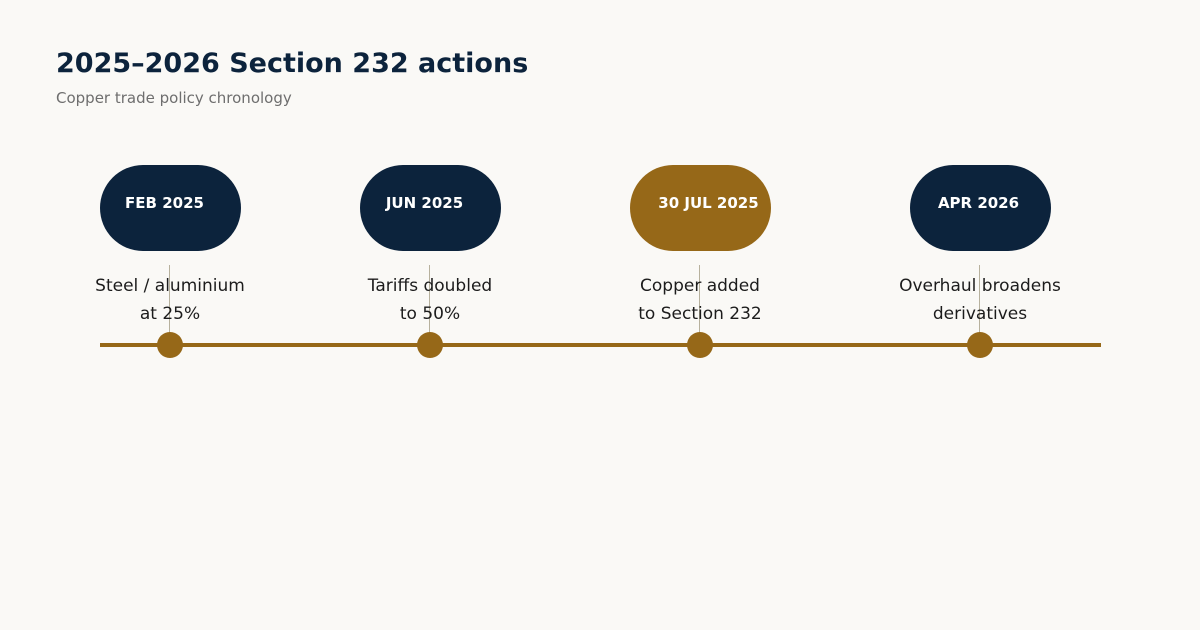 The image size is (1200, 630). I want to click on page-title: 2025–2026 Section 232 actions, so click(292, 63).